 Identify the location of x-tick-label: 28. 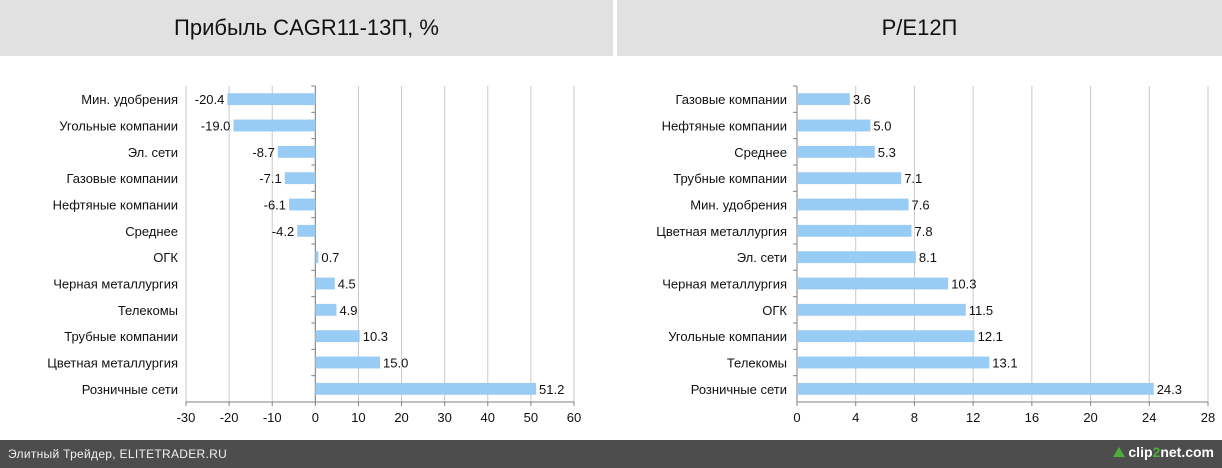
(1208, 417).